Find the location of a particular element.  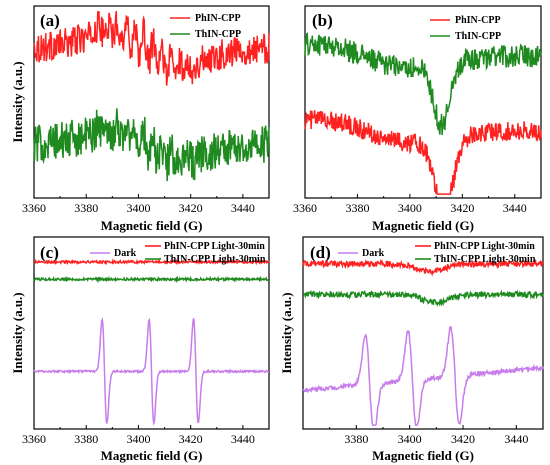

panel-label: (d) is located at coordinates (320, 252).